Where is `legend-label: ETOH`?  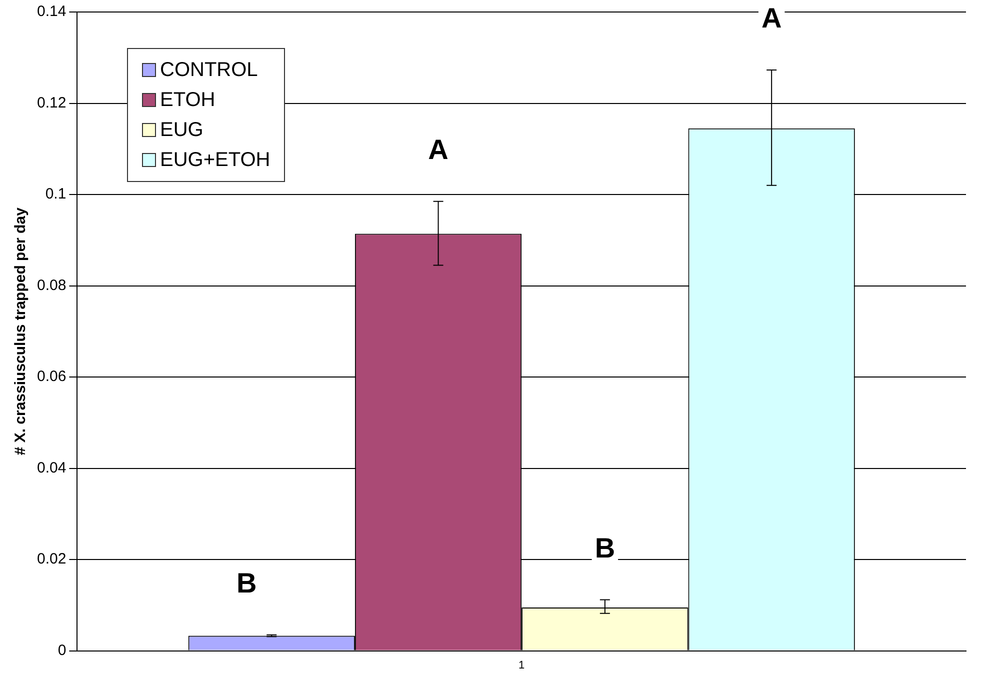
legend-label: ETOH is located at coordinates (188, 100).